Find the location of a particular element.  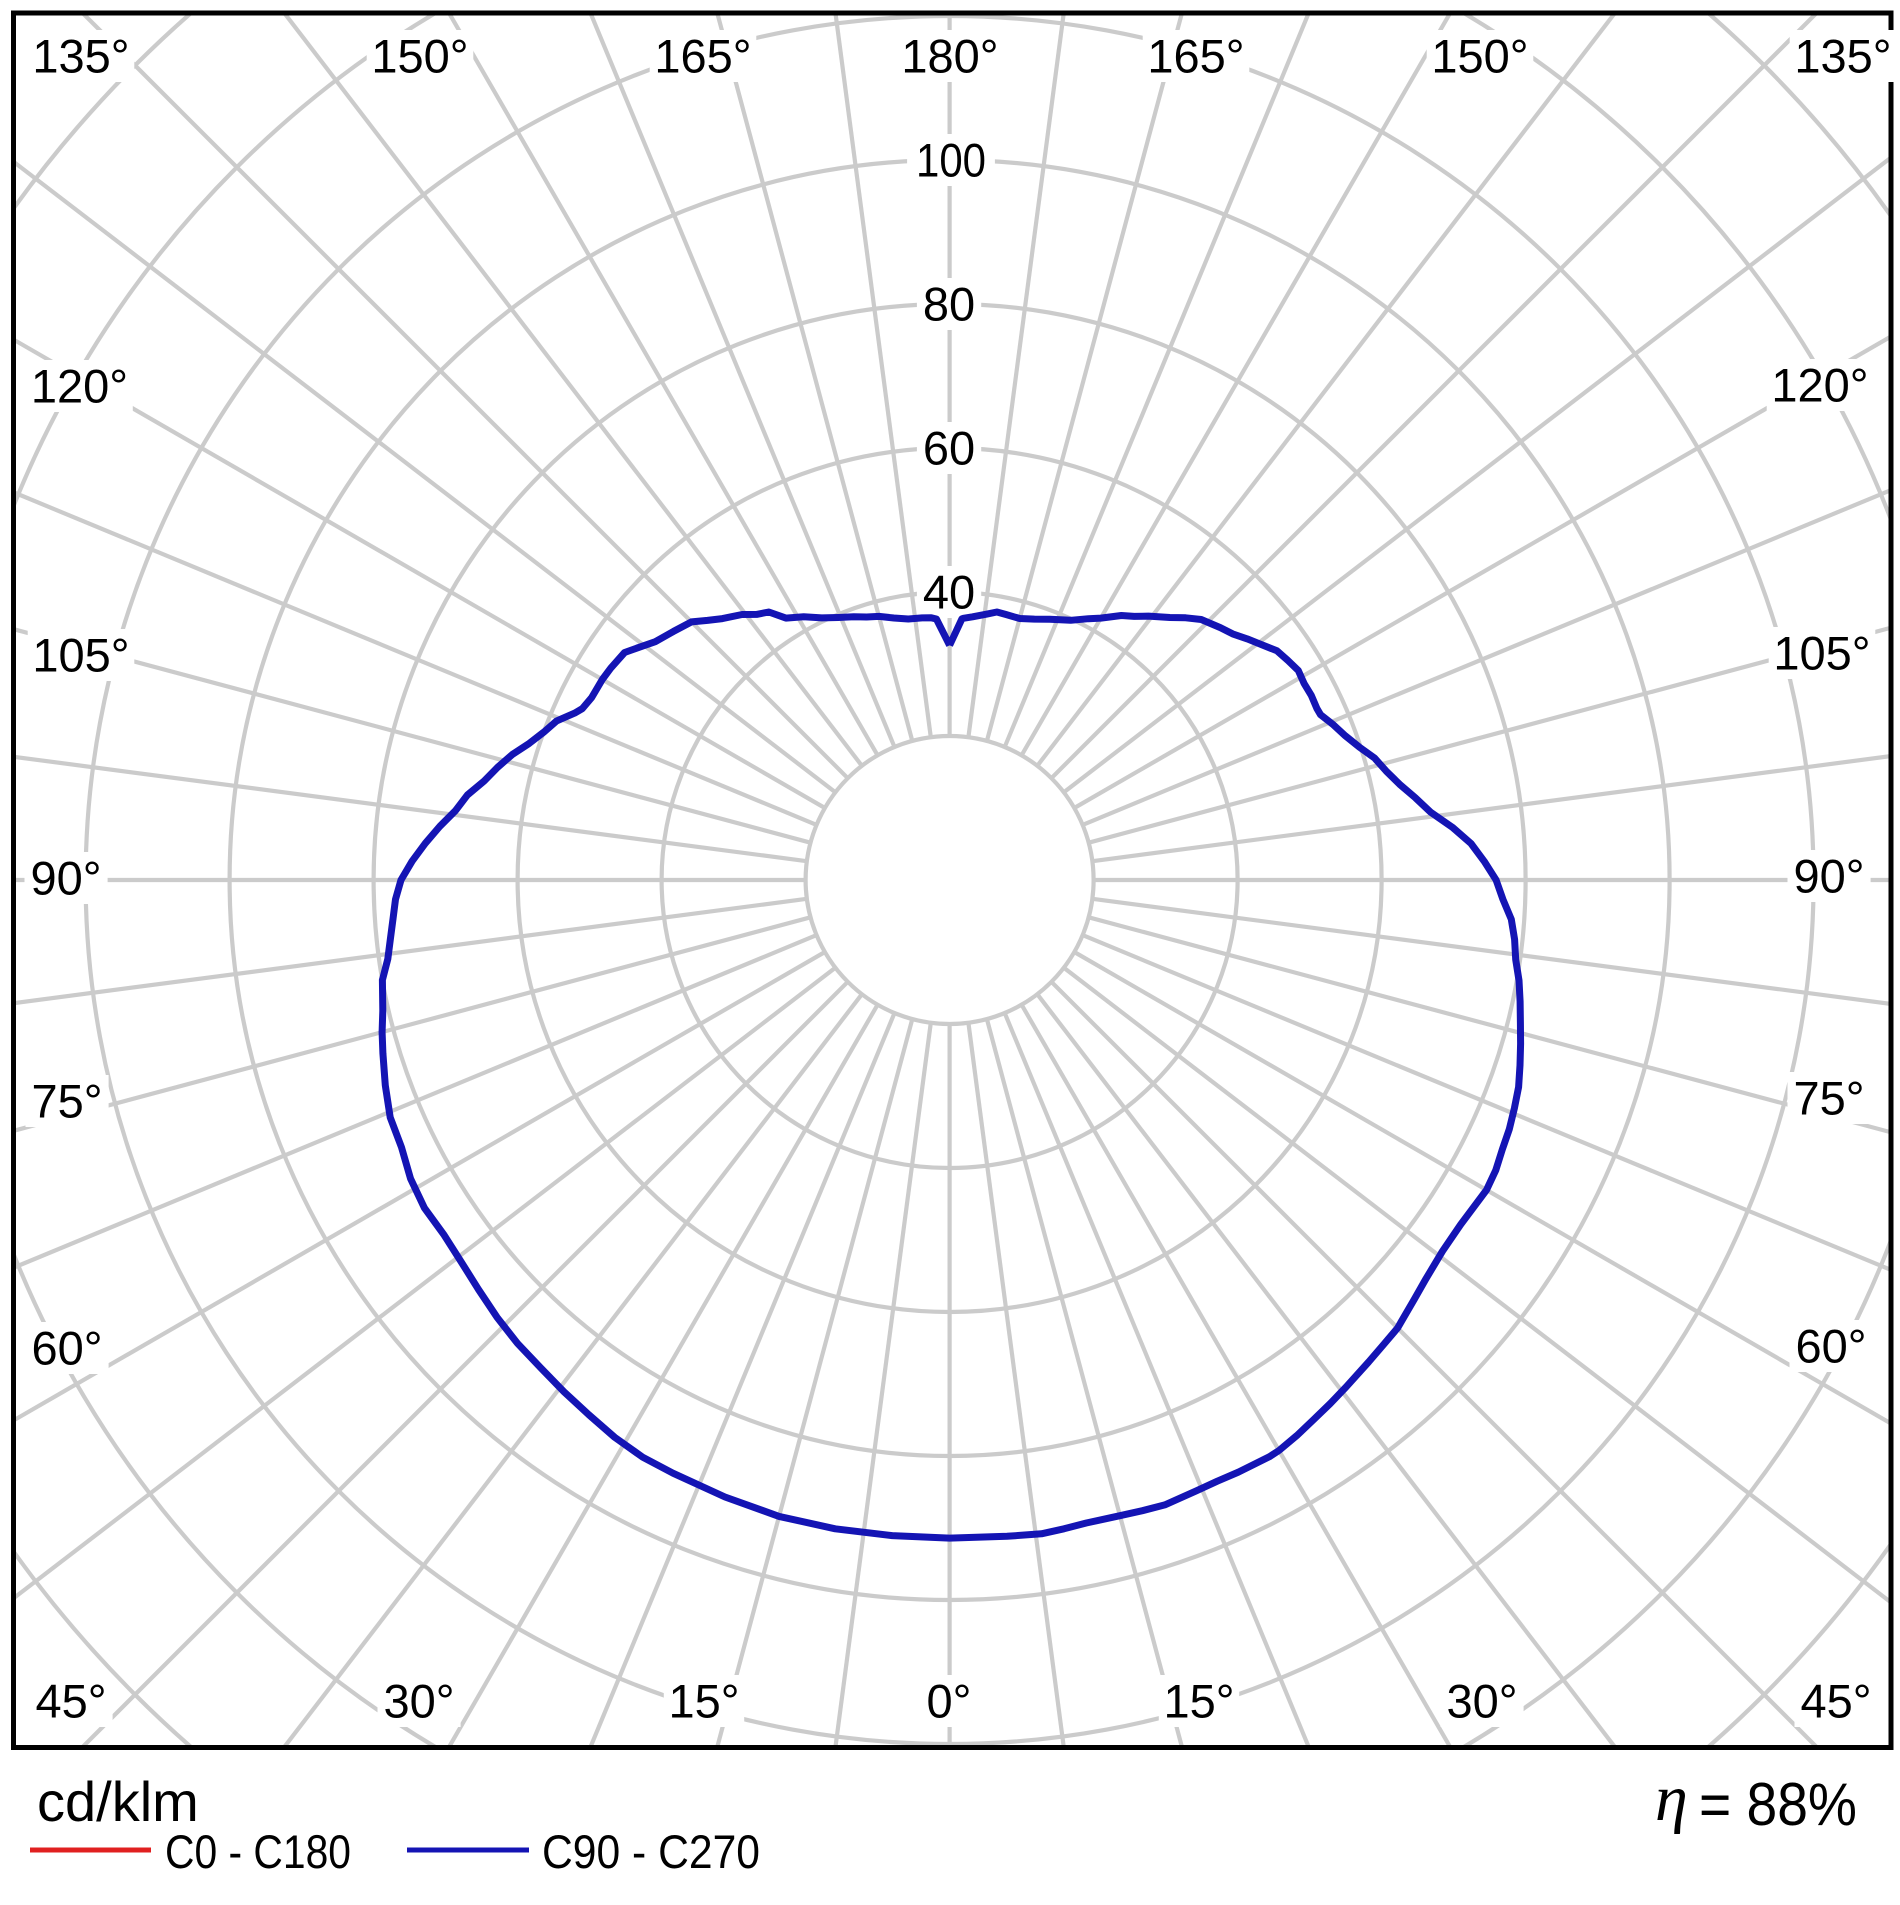

svg-text: = 88% is located at coordinates (1778, 1804).